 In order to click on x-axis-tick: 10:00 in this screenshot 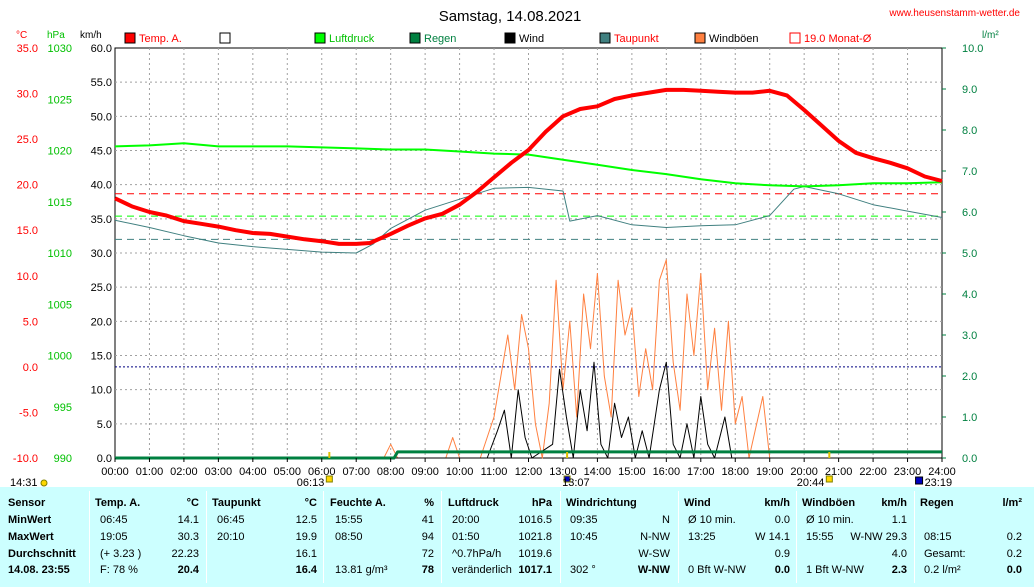, I will do `click(460, 472)`.